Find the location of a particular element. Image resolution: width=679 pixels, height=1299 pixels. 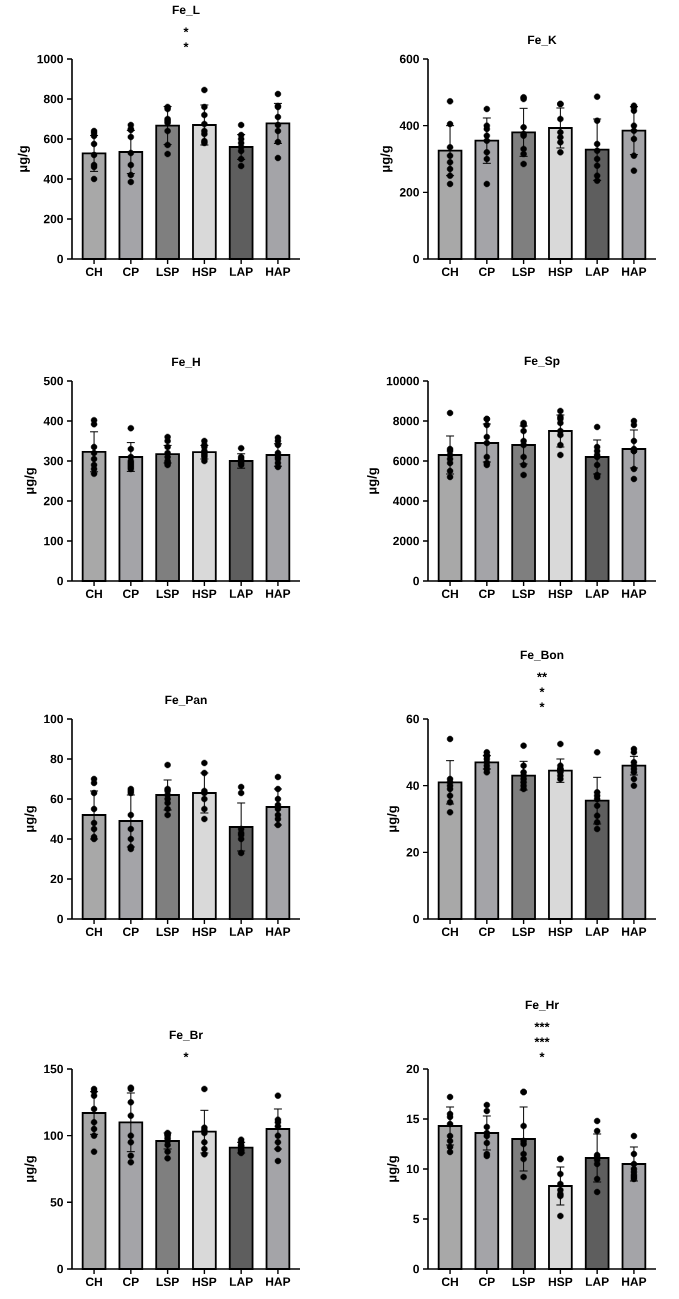

chart-title: Fe_Sp is located at coordinates (542, 362).